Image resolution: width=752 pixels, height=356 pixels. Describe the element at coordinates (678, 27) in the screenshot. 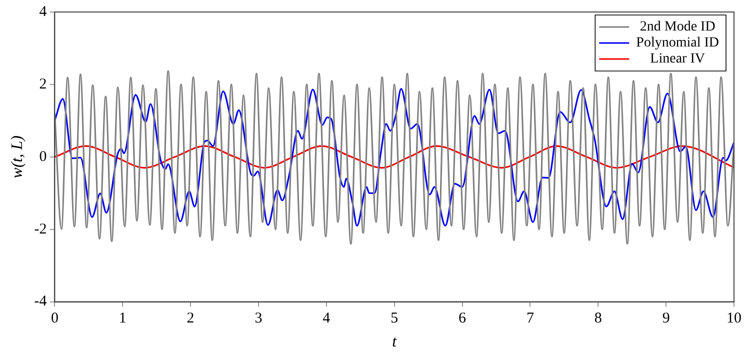

I see `legend-label: 2nd Mode ID` at that location.